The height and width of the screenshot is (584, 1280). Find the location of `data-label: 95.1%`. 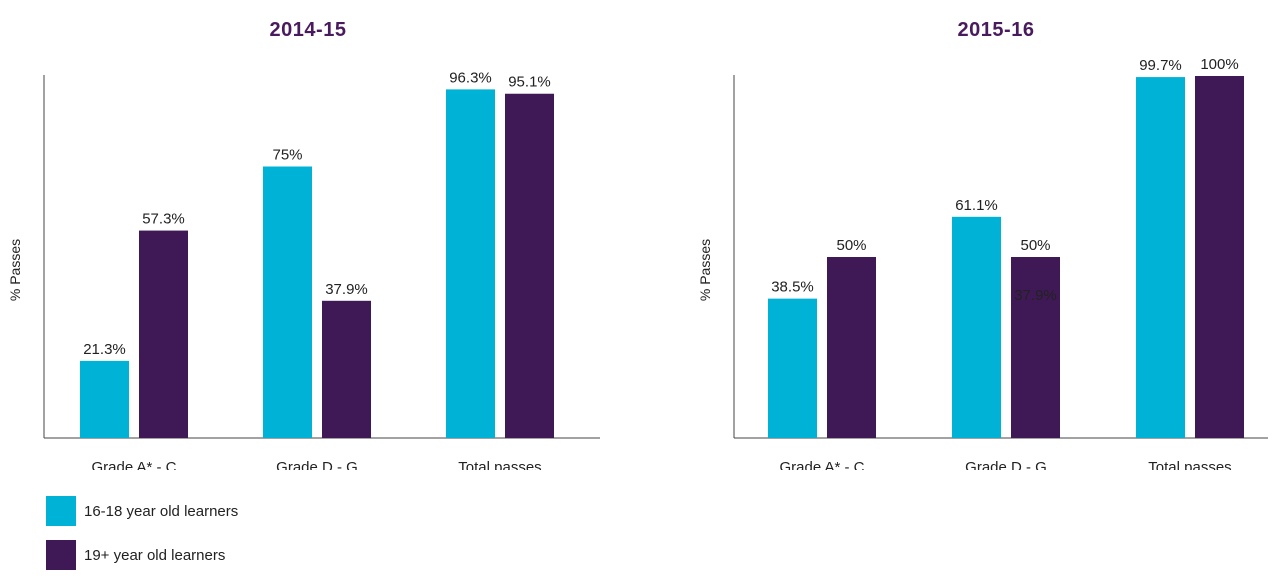

data-label: 95.1% is located at coordinates (529, 82).